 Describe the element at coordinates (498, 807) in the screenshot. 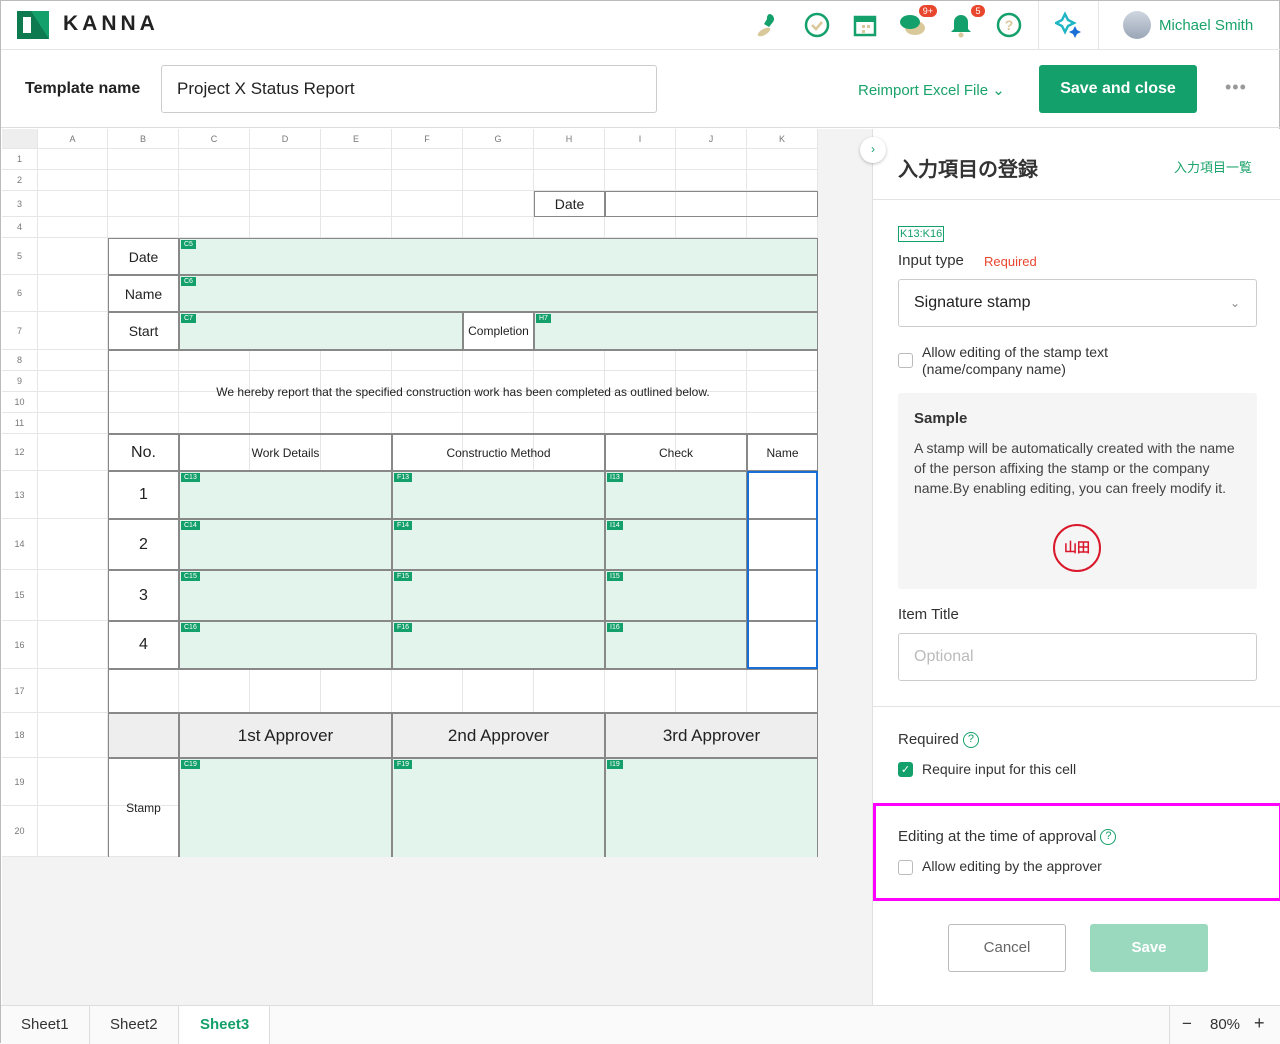

I see `approver2-stamp: F19` at that location.